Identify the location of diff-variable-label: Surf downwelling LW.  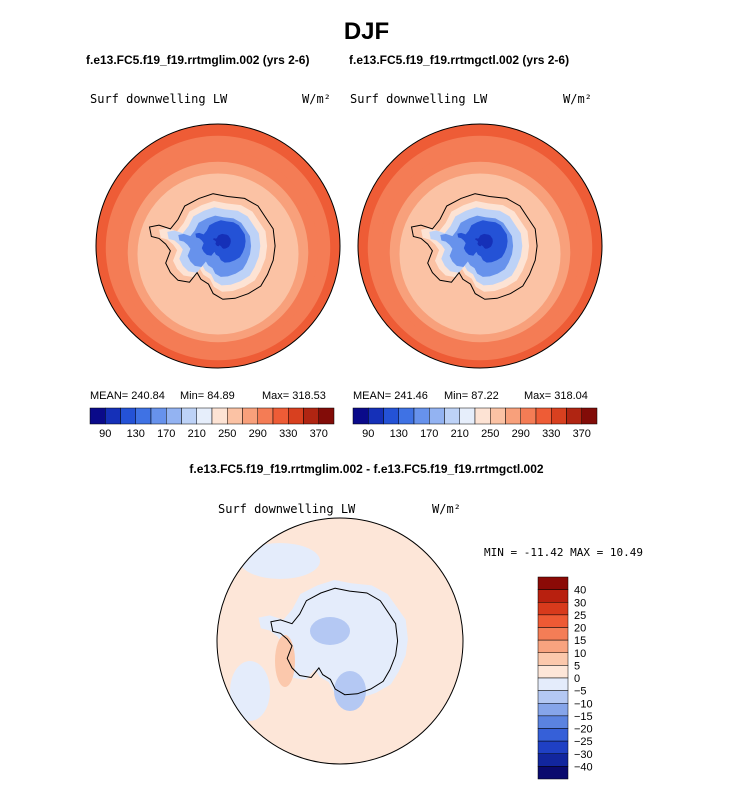
(287, 509).